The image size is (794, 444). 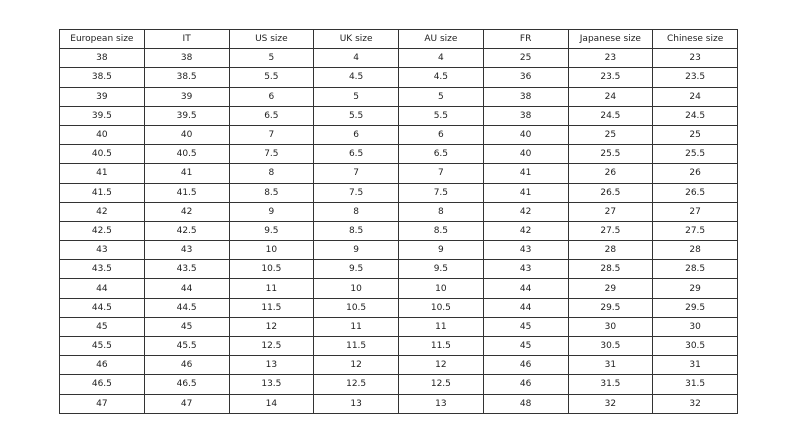 I want to click on table-cell: 14, so click(x=271, y=403).